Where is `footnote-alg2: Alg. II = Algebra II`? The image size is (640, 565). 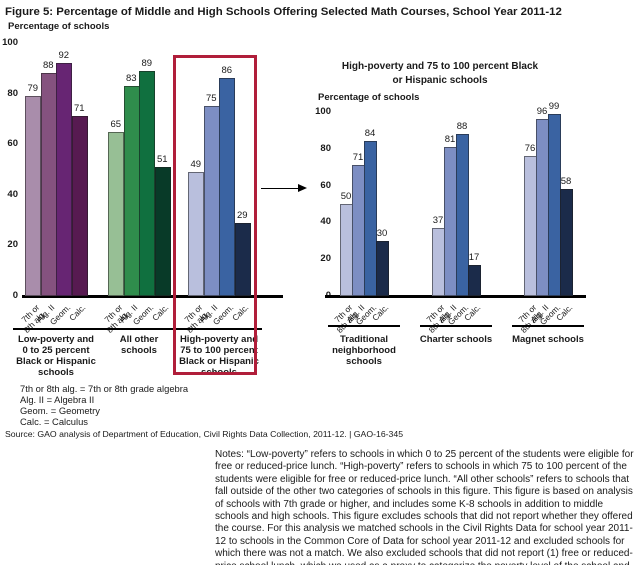
footnote-alg2: Alg. II = Algebra II is located at coordinates (57, 399).